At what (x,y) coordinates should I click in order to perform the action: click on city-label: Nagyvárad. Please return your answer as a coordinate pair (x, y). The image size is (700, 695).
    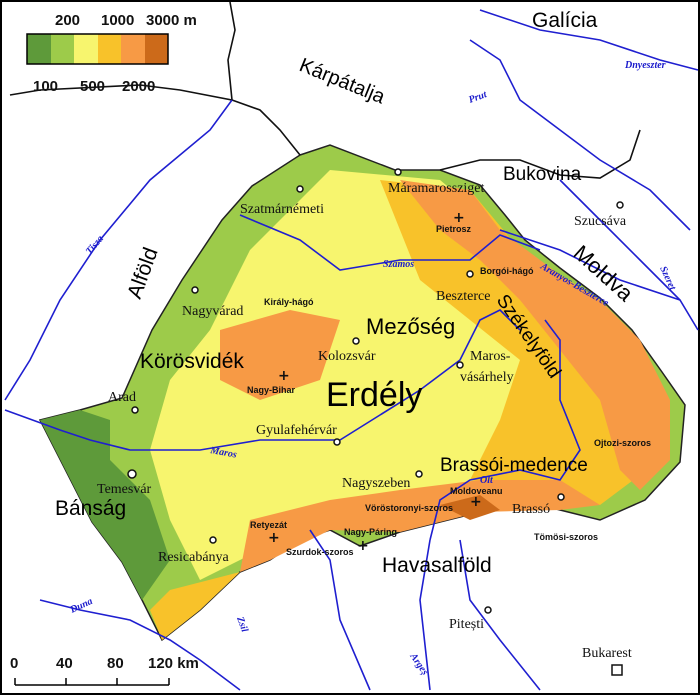
    Looking at the image, I should click on (212, 311).